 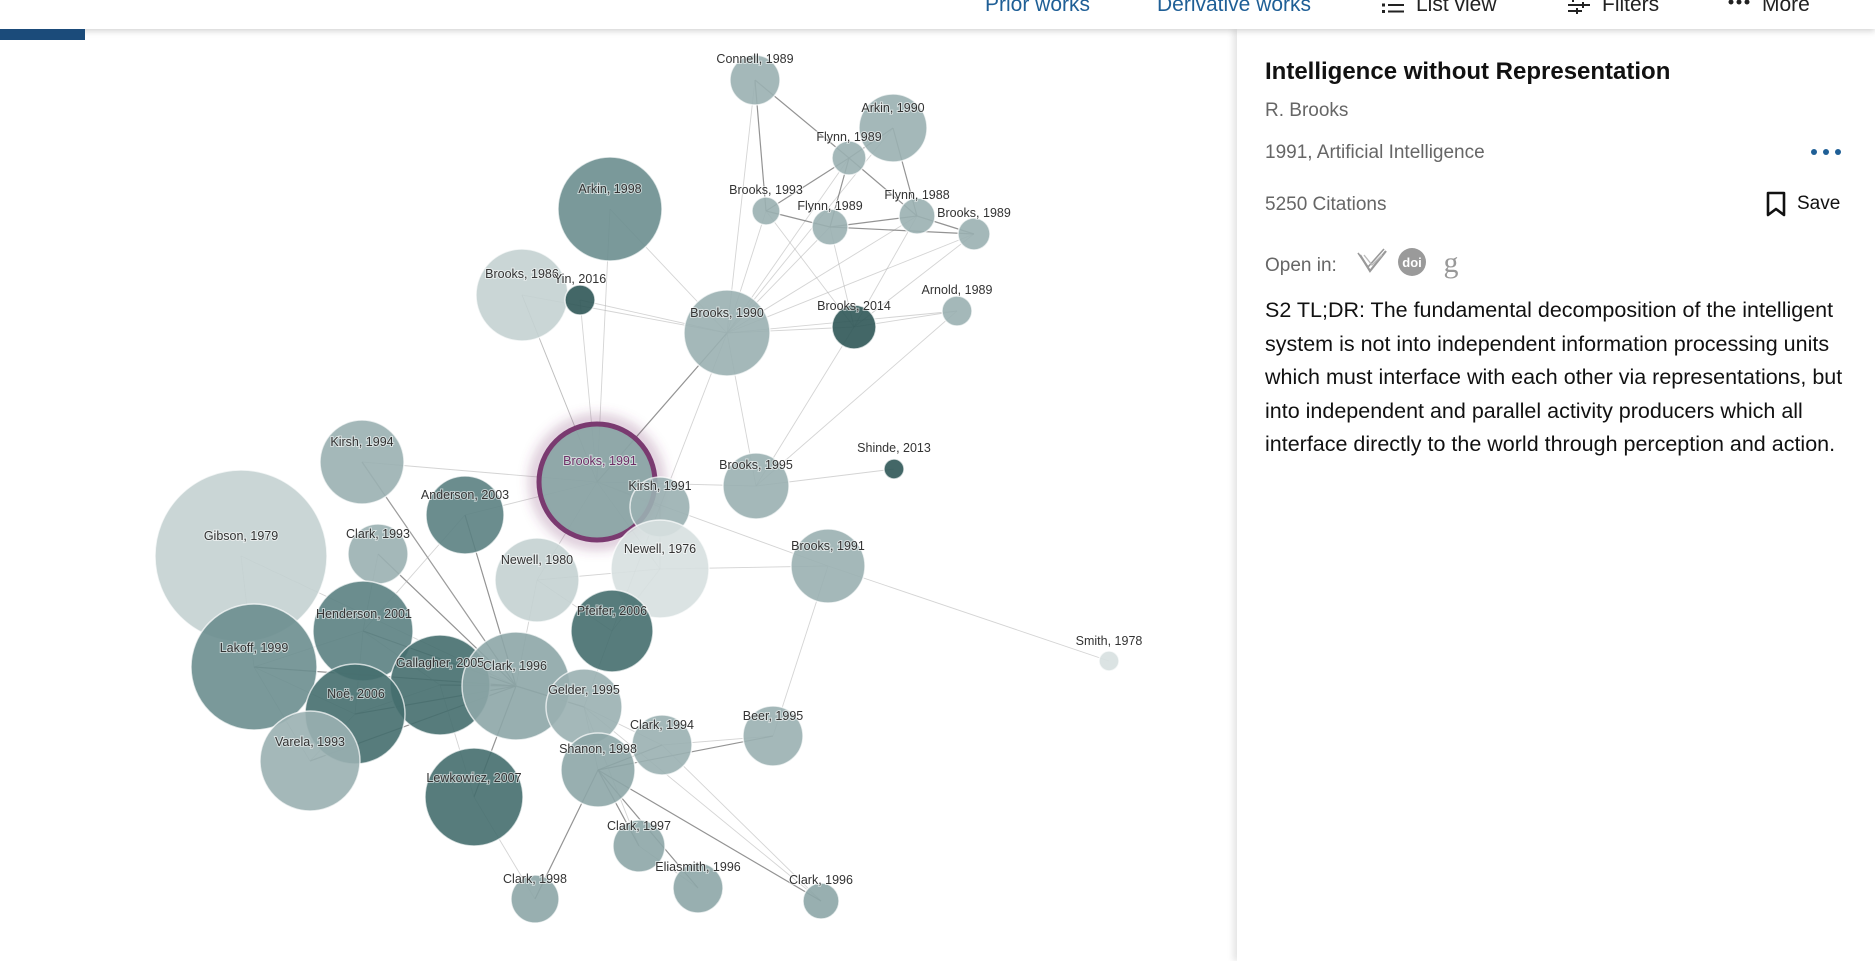 What do you see at coordinates (662, 725) in the screenshot?
I see `paper-node-label: Clark, 1994` at bounding box center [662, 725].